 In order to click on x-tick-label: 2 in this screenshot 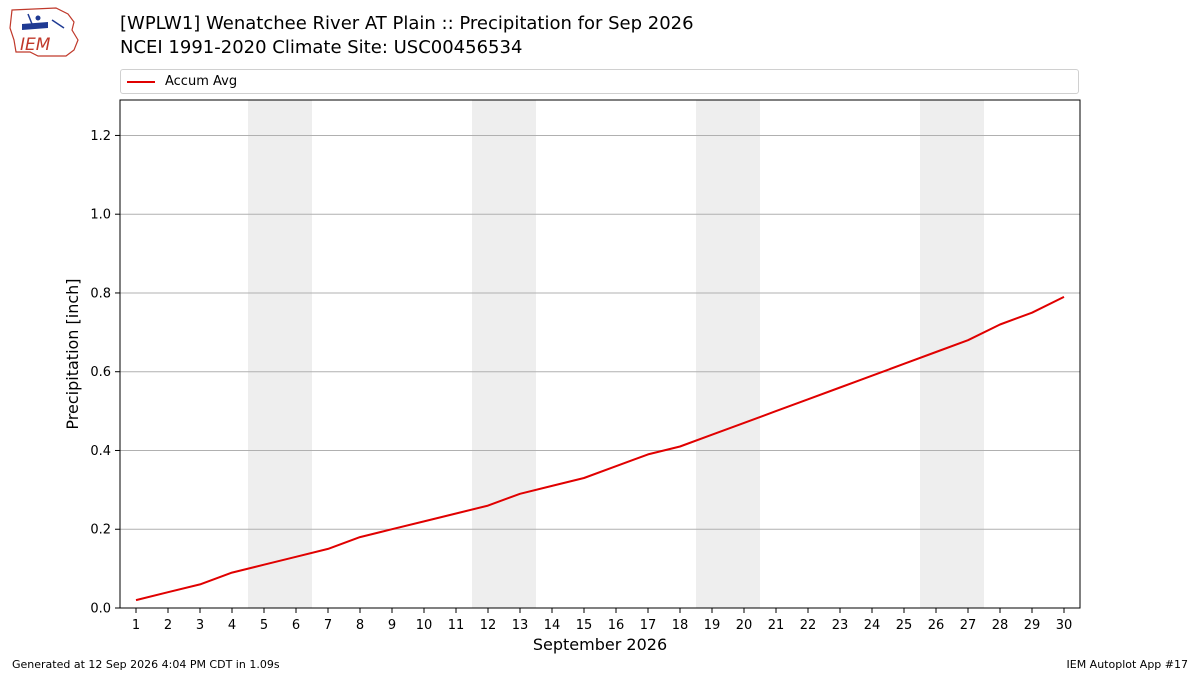, I will do `click(168, 625)`.